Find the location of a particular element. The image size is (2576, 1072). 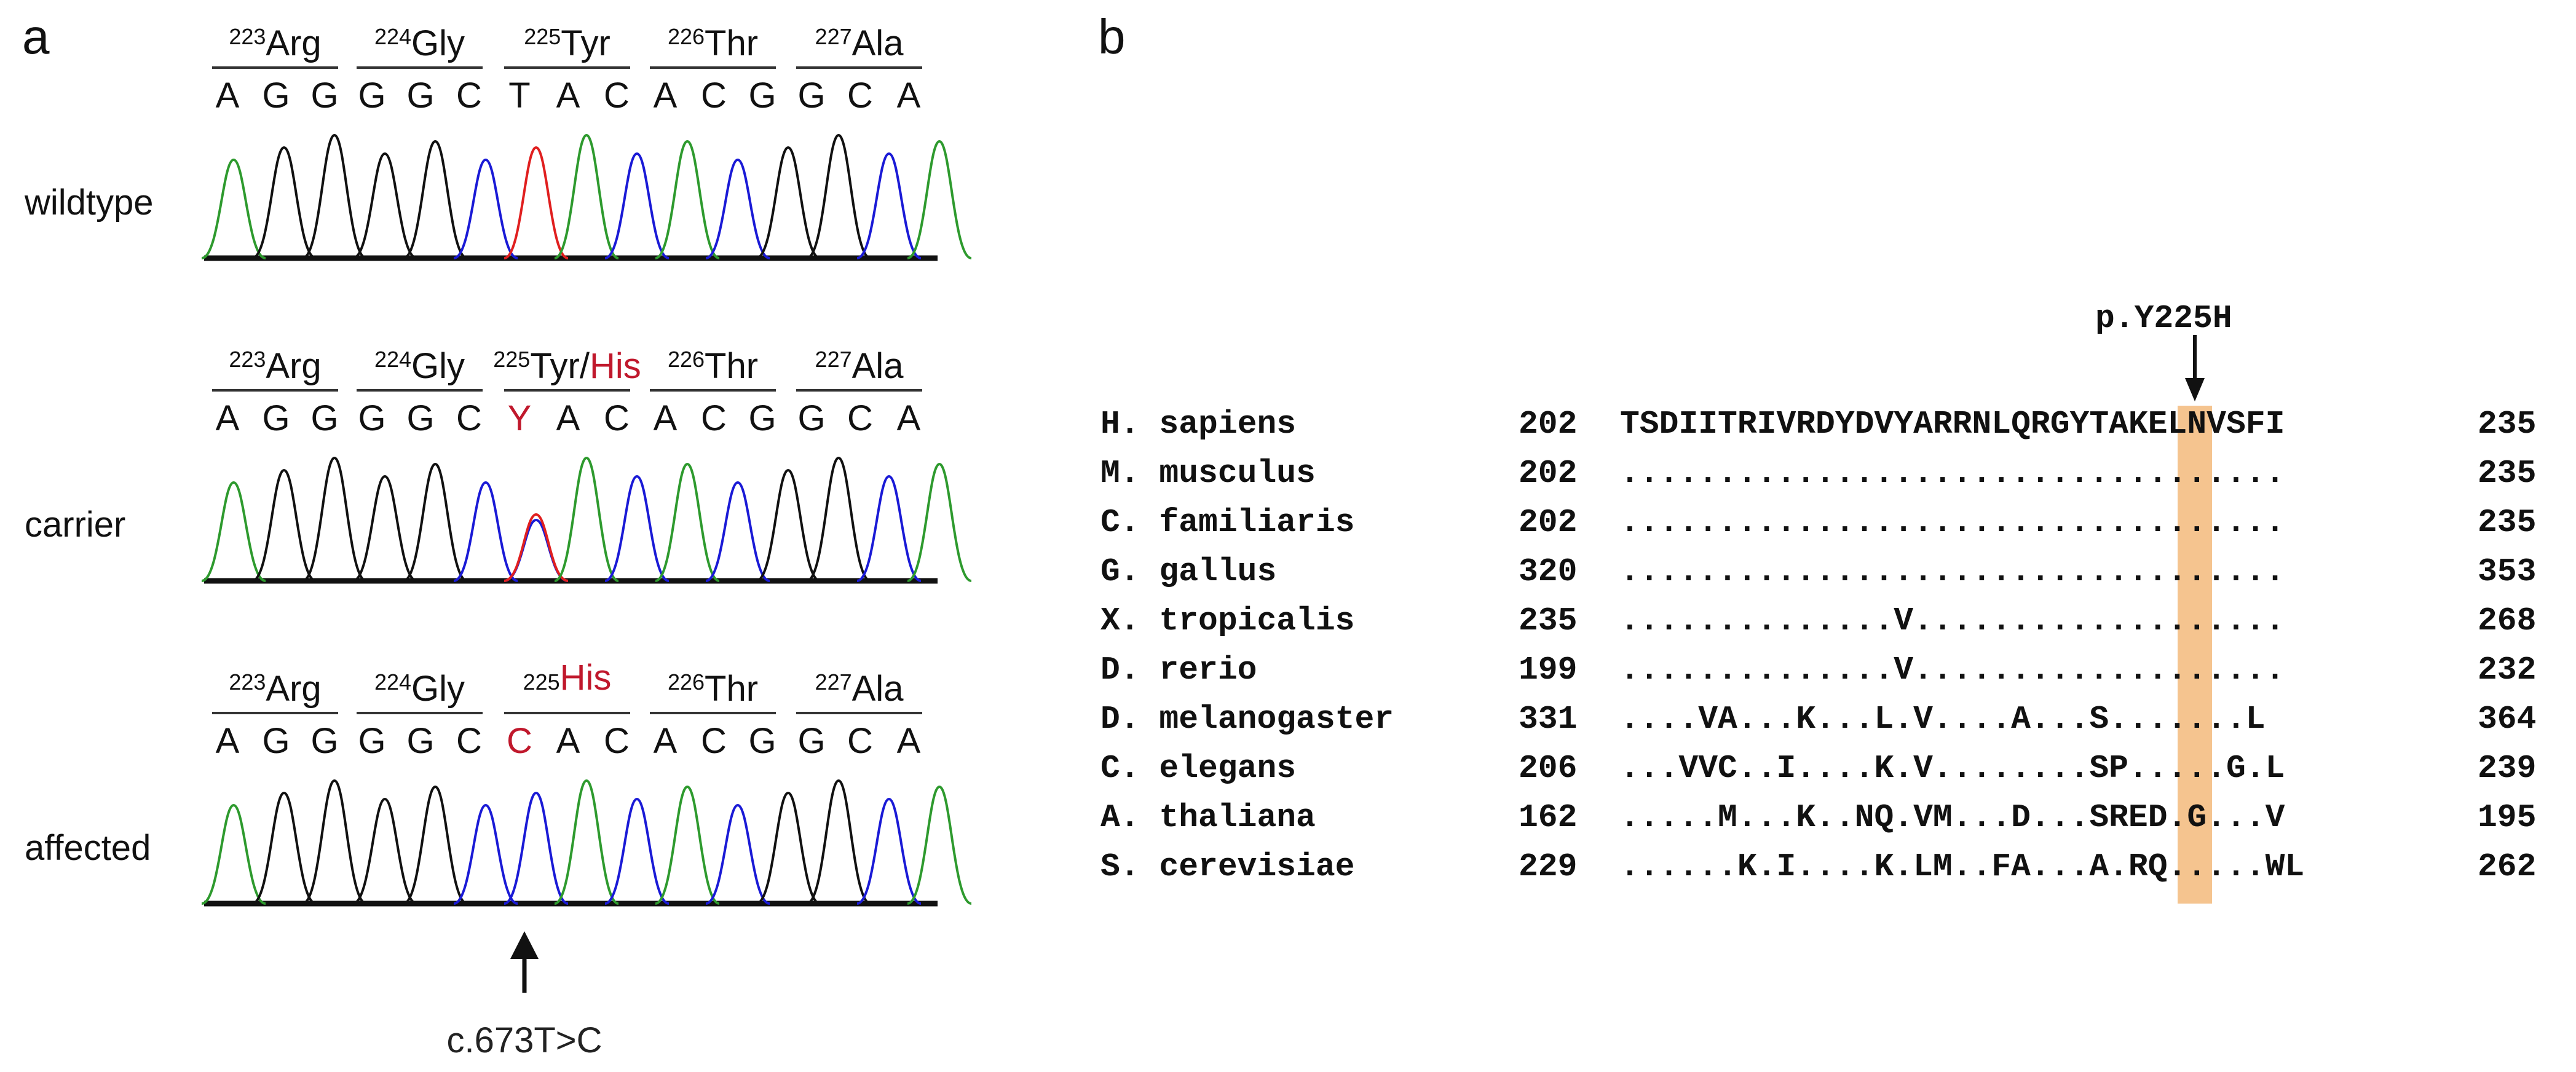

start-position: 331 is located at coordinates (1548, 719).